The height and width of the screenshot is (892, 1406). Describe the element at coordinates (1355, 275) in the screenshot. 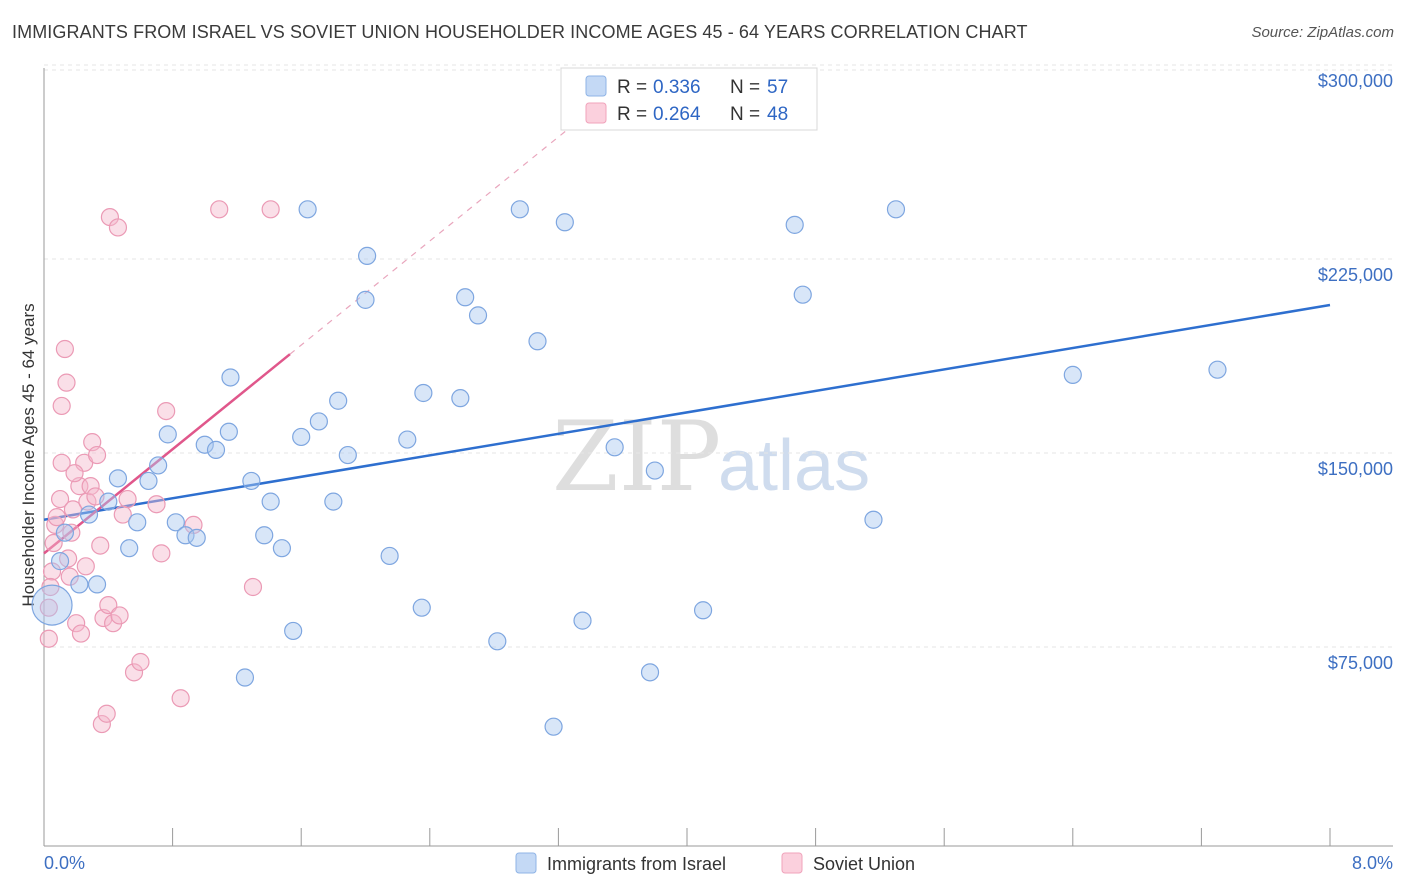

I see `y-tick-label: $225,000` at that location.